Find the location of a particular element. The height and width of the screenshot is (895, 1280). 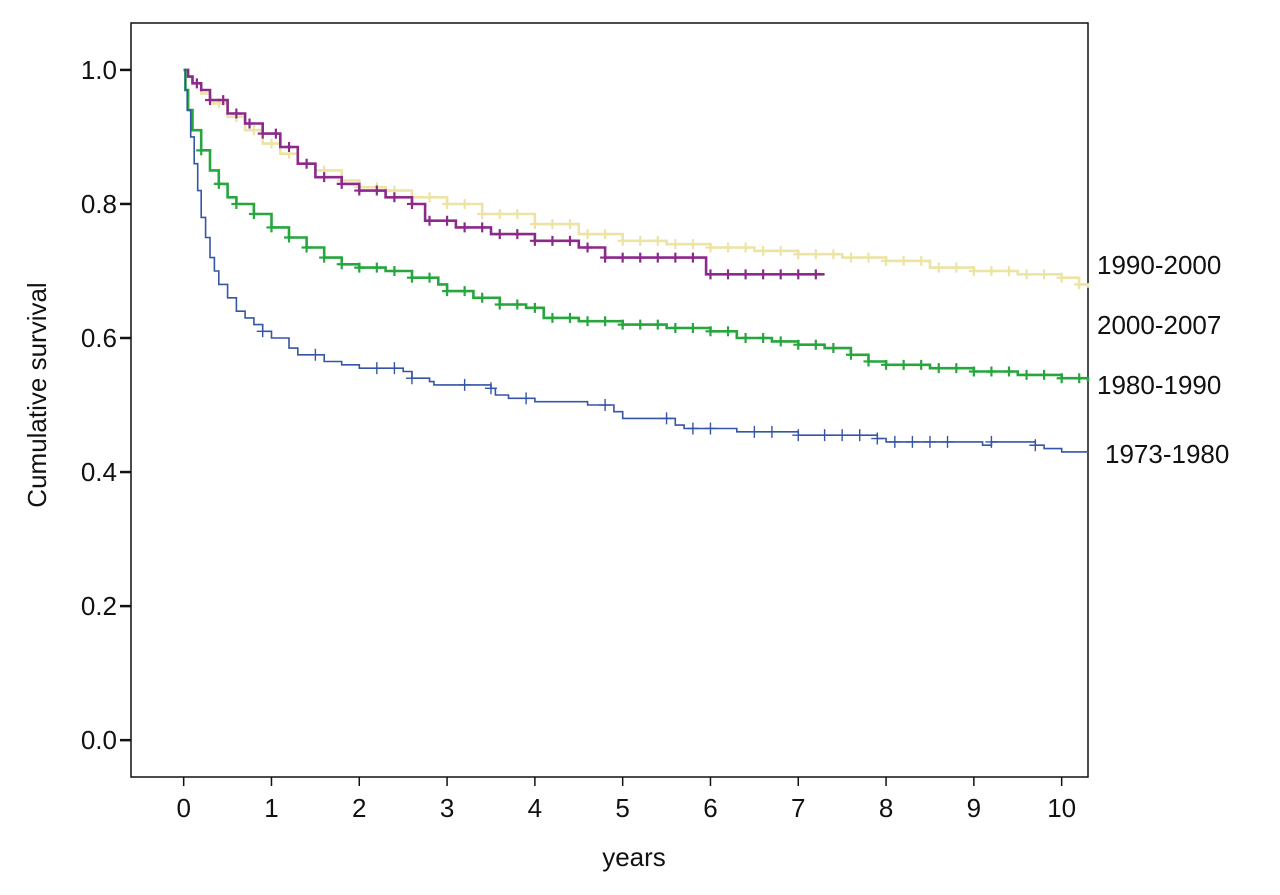

series-labels: 1990-2000 2000-2007 1980-1990 1973-1980 is located at coordinates (1163, 359).